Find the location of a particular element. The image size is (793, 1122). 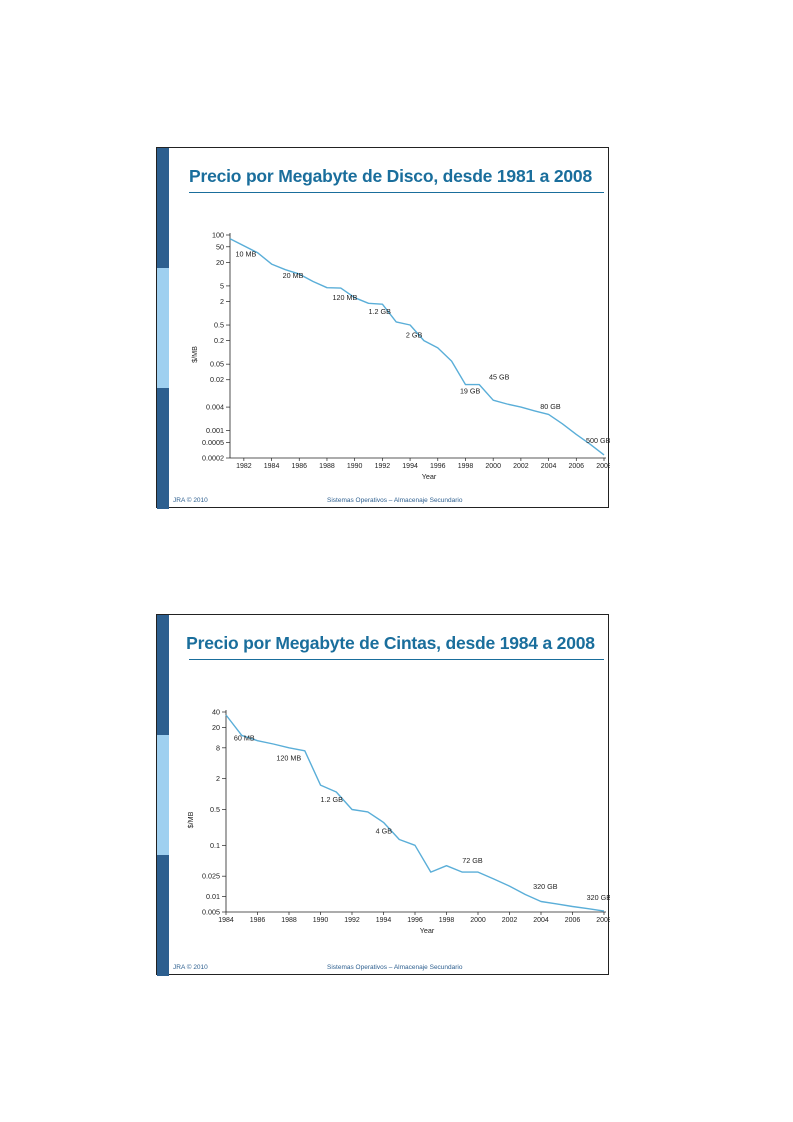

y-tick-label: 0.05 is located at coordinates (217, 364).